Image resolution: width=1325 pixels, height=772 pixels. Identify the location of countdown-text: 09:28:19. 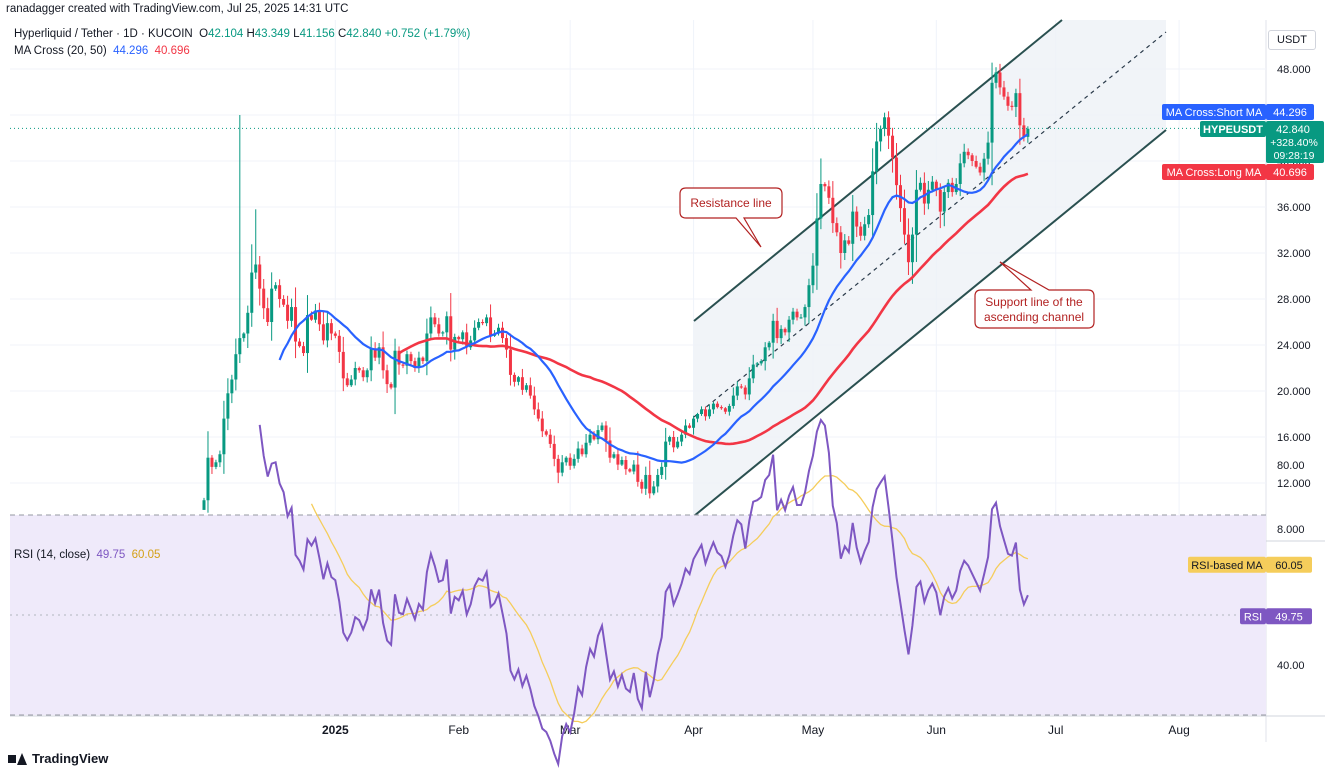
(1294, 156).